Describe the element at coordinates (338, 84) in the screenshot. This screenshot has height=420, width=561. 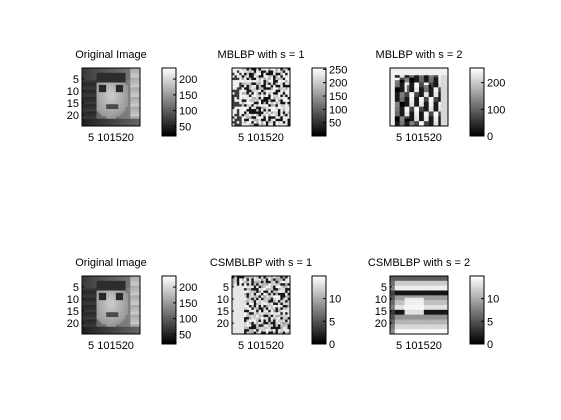
I see `colorbar-tick-label: 200` at that location.